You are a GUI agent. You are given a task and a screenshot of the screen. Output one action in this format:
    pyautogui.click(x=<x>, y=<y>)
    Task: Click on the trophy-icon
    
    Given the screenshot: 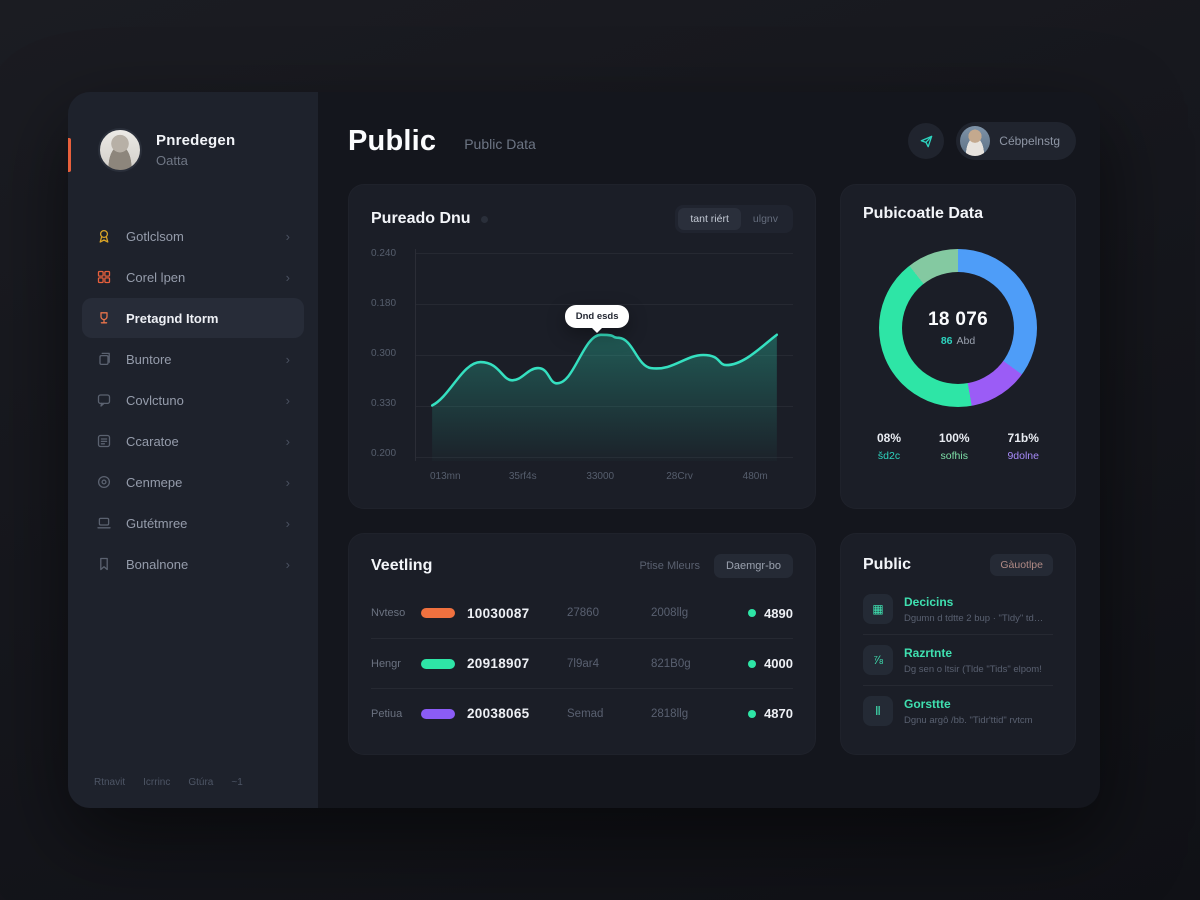 What is the action you would take?
    pyautogui.click(x=104, y=318)
    